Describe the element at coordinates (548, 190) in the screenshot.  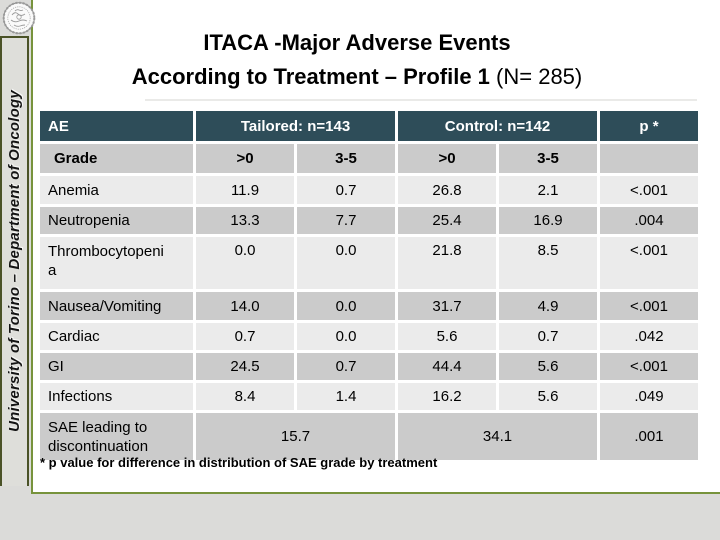
I see `value-cell: 2.1` at that location.